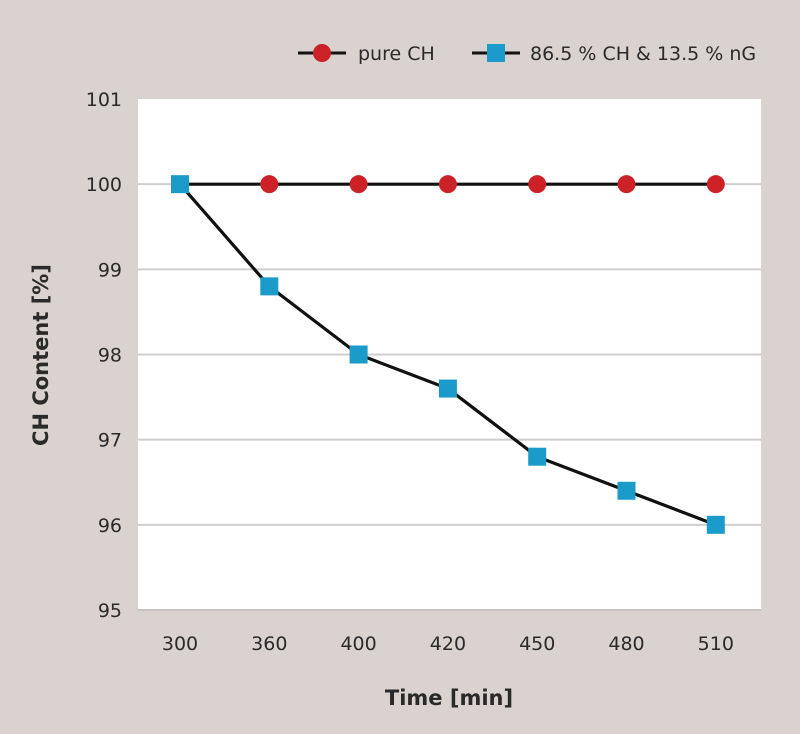  What do you see at coordinates (110, 526) in the screenshot?
I see `y-tick-label: 96` at bounding box center [110, 526].